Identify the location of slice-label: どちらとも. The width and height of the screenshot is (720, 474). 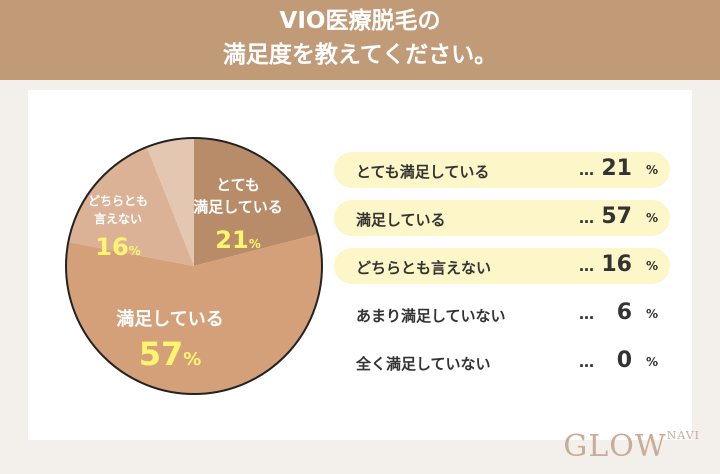
(118, 201).